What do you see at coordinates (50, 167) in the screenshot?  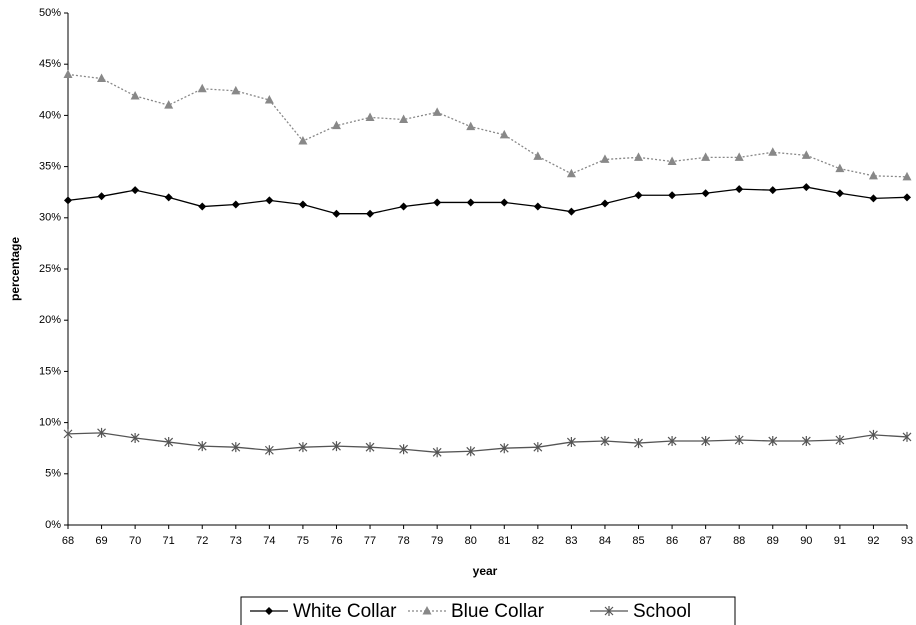 I see `y-tick-label: 35%` at bounding box center [50, 167].